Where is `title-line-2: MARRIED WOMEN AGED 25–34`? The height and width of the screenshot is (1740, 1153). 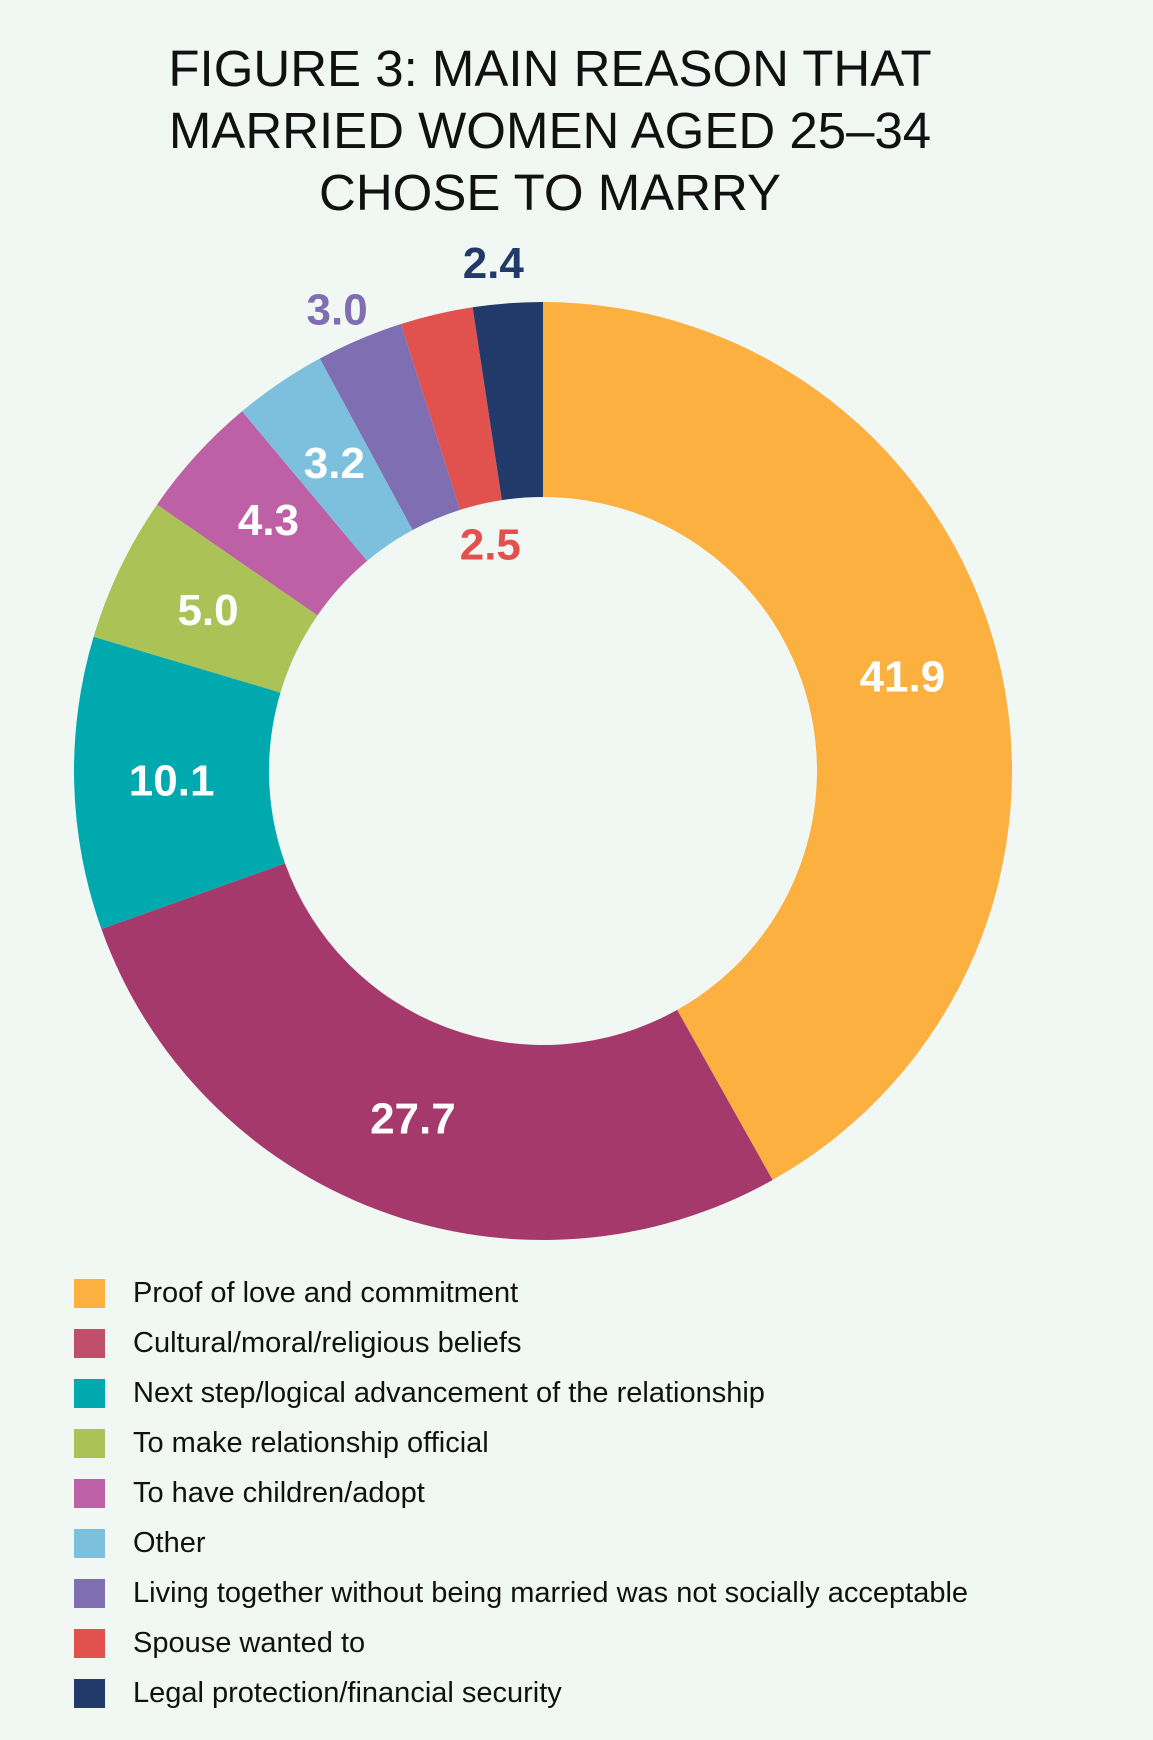
title-line-2: MARRIED WOMEN AGED 25–34 is located at coordinates (550, 130).